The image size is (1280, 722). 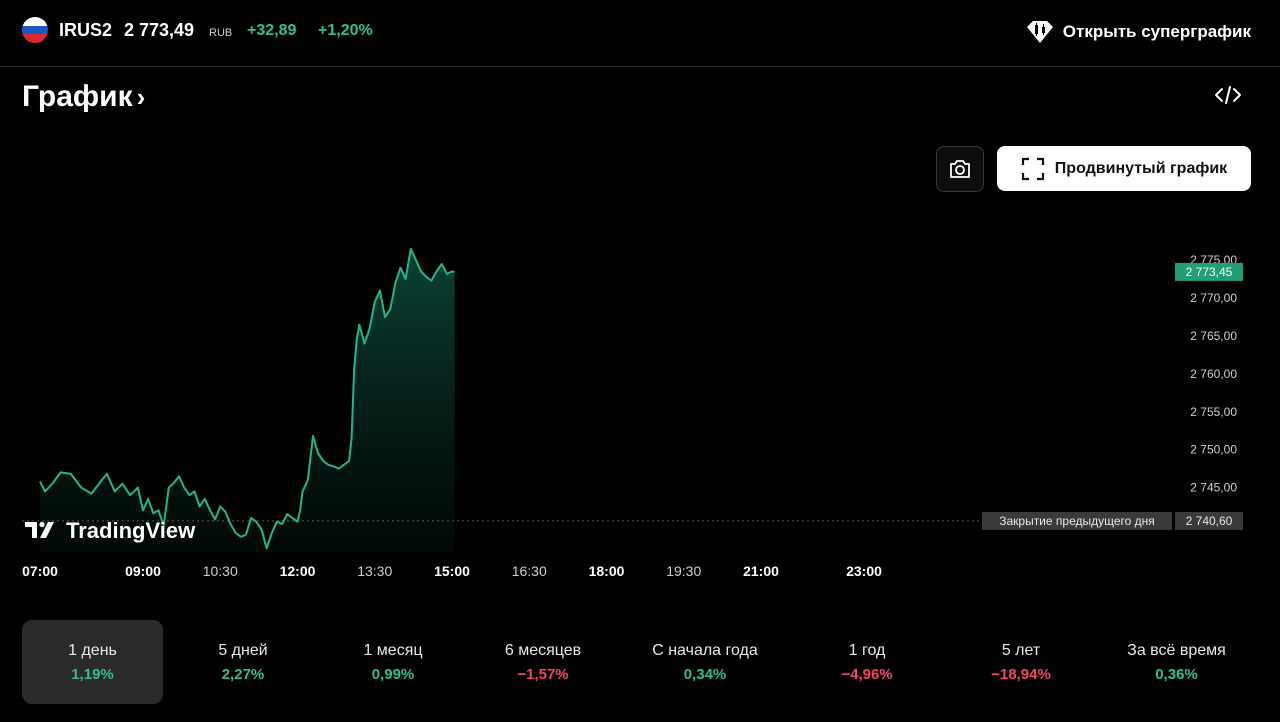 I want to click on x-tick-label: 12:00, so click(x=298, y=571).